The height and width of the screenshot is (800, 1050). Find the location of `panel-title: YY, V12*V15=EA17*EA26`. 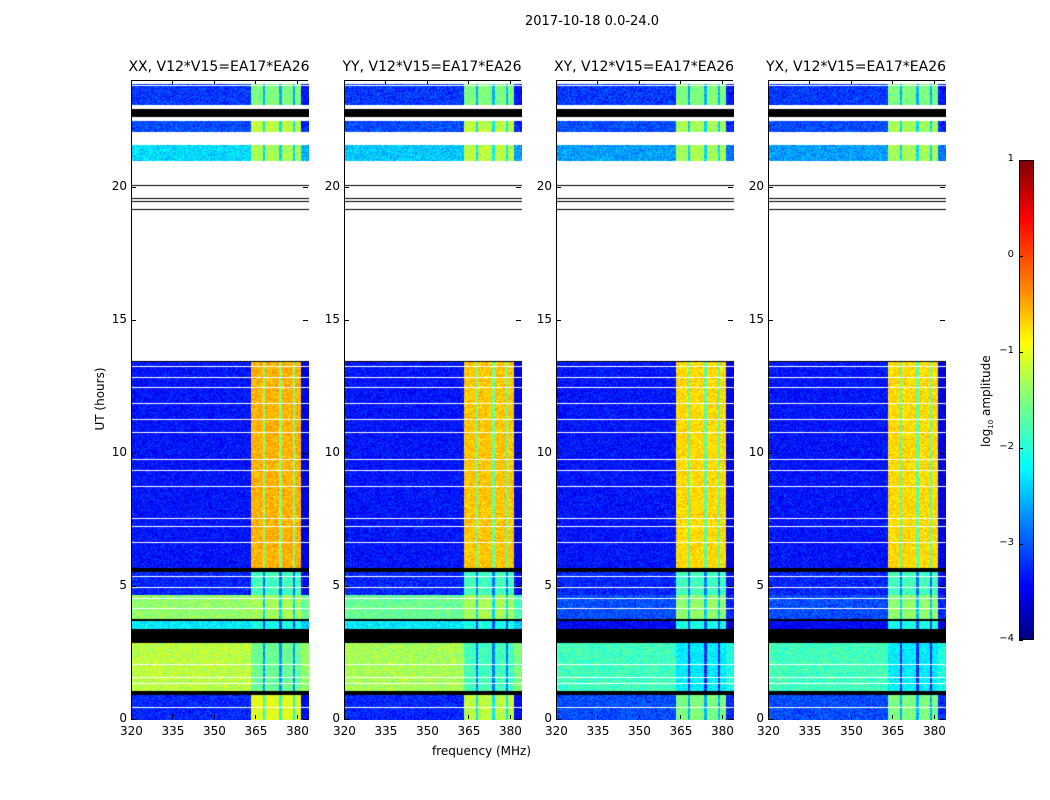

panel-title: YY, V12*V15=EA17*EA26 is located at coordinates (432, 67).